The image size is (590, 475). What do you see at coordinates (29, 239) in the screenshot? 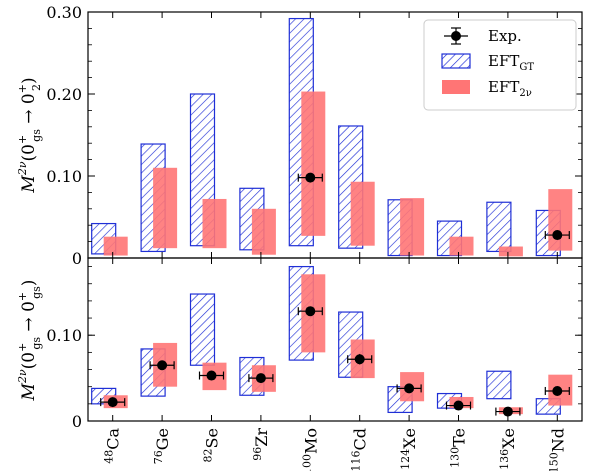
I see `y-axis-labels: M2ν(0+gs → 0+2)M2ν(0+gs → 0+gs)` at bounding box center [29, 239].